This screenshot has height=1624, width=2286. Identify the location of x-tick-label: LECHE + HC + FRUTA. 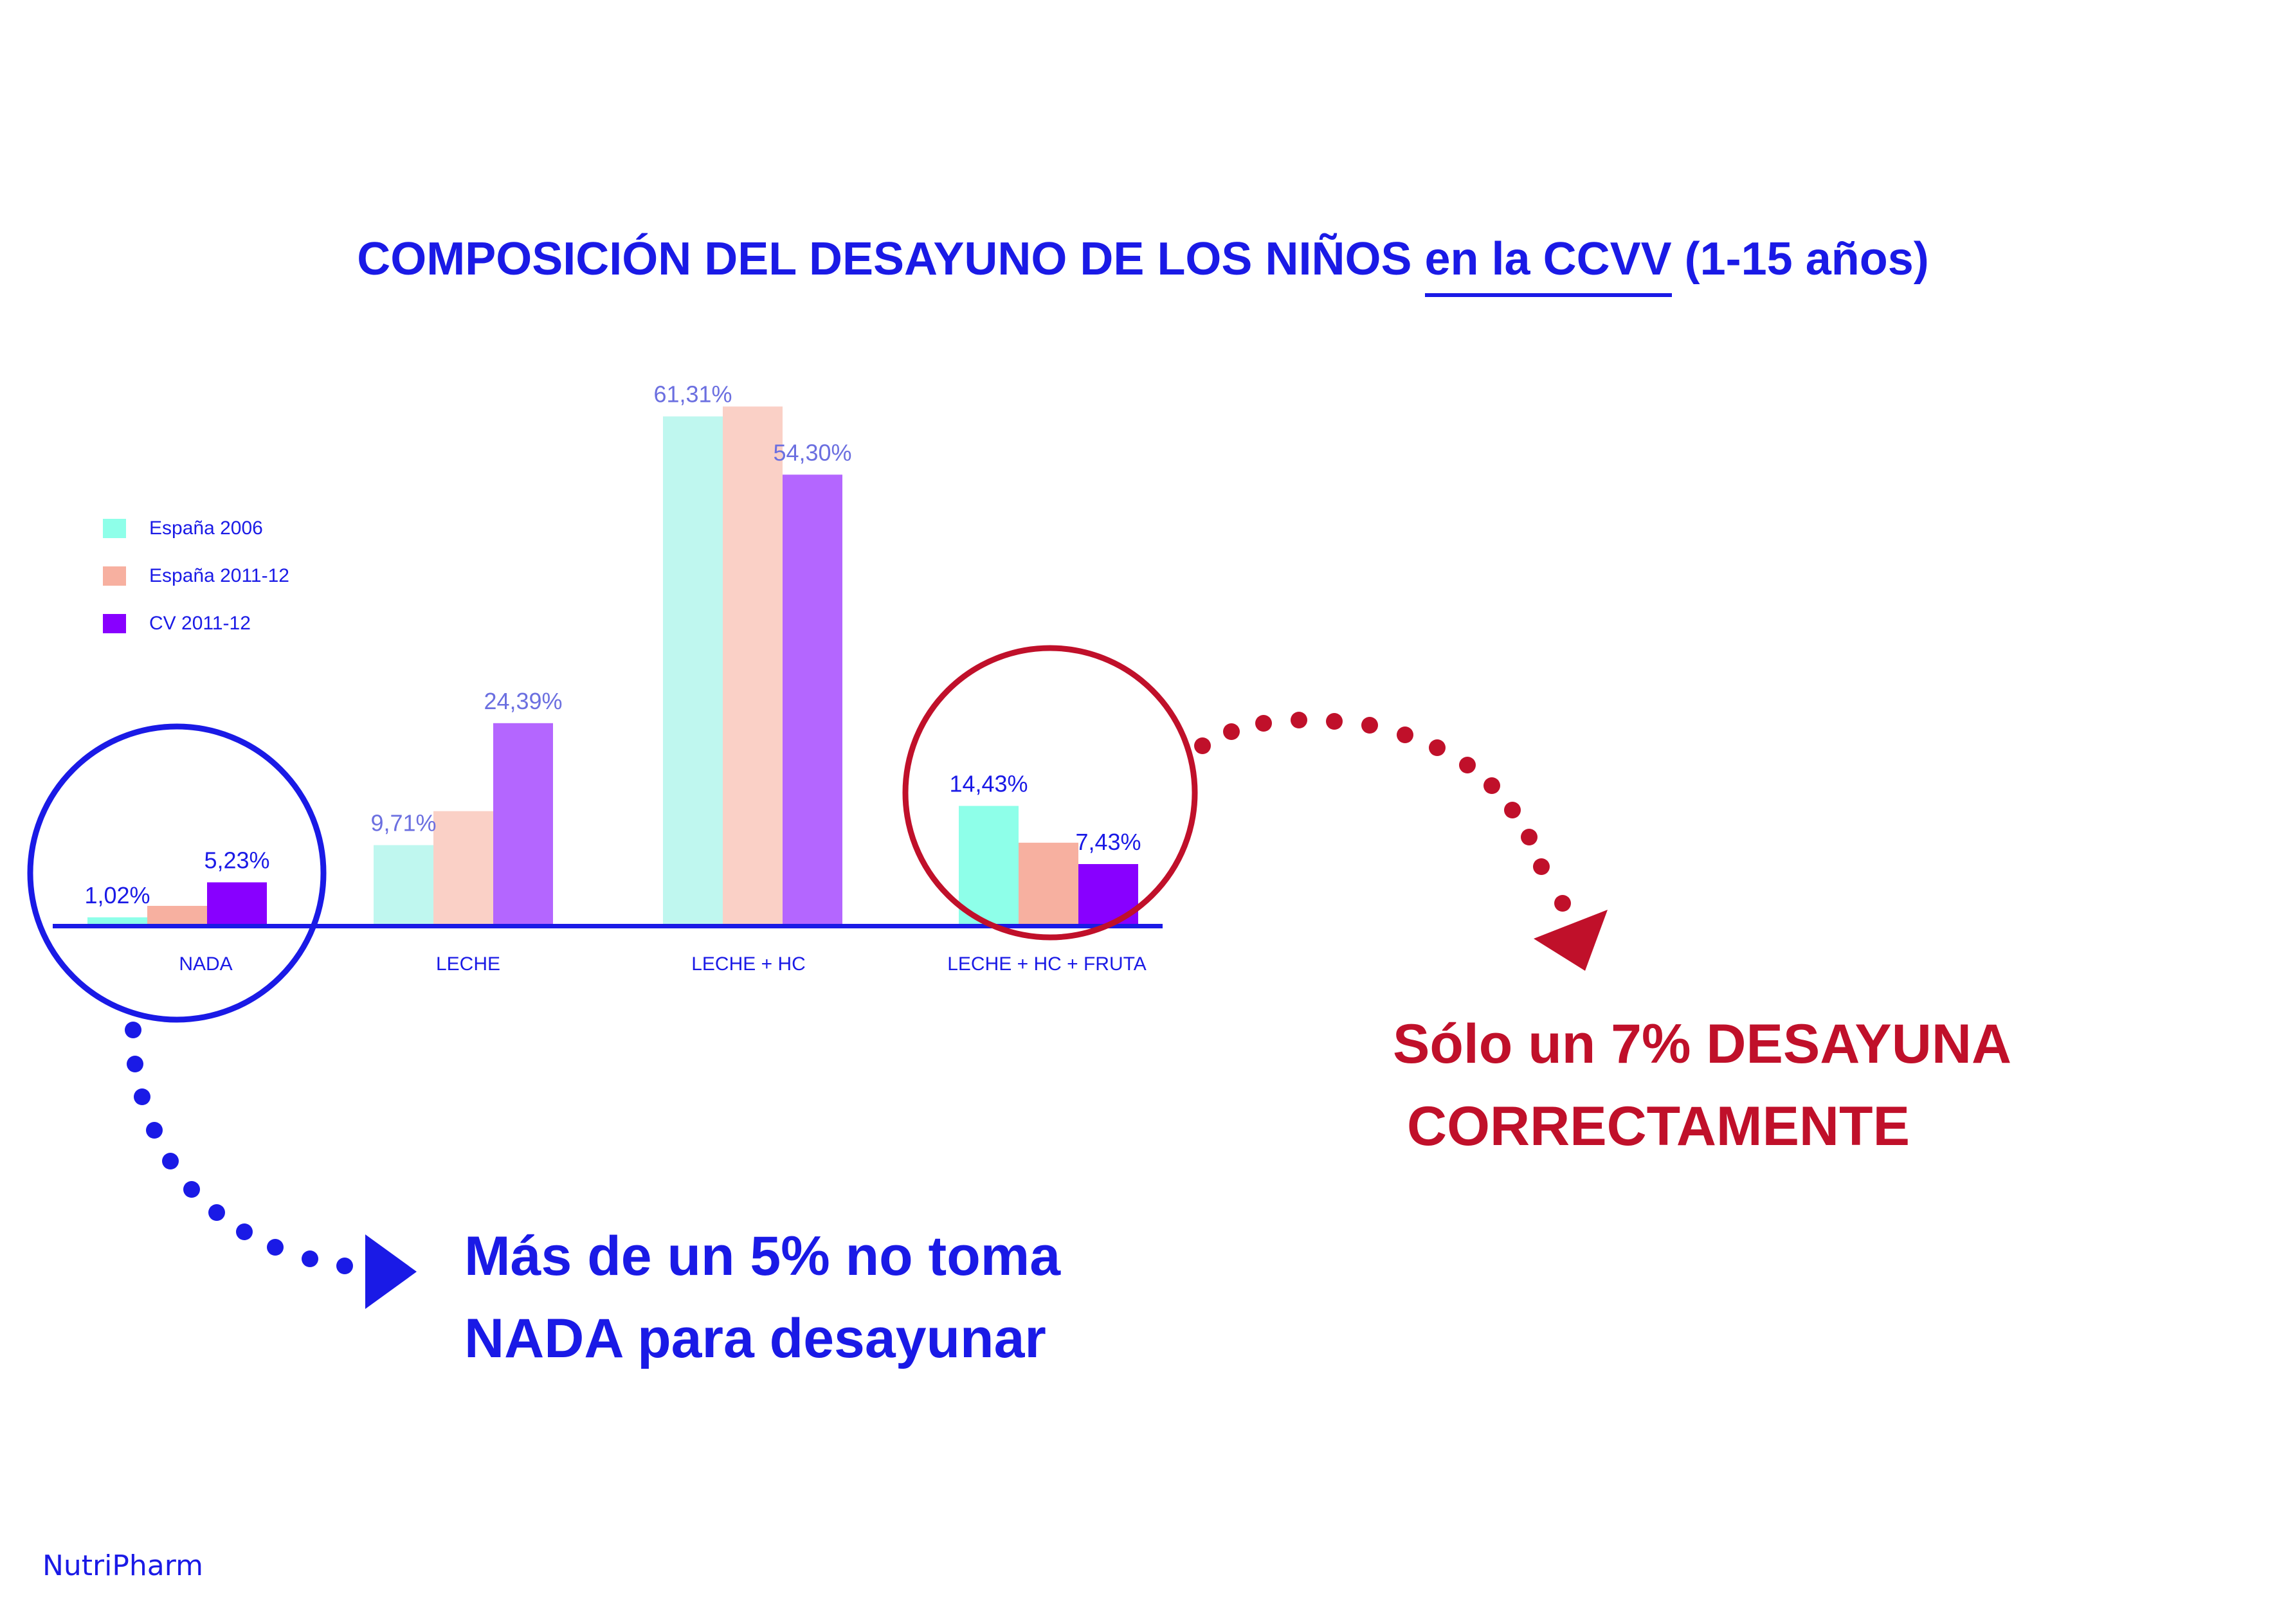
(1047, 964).